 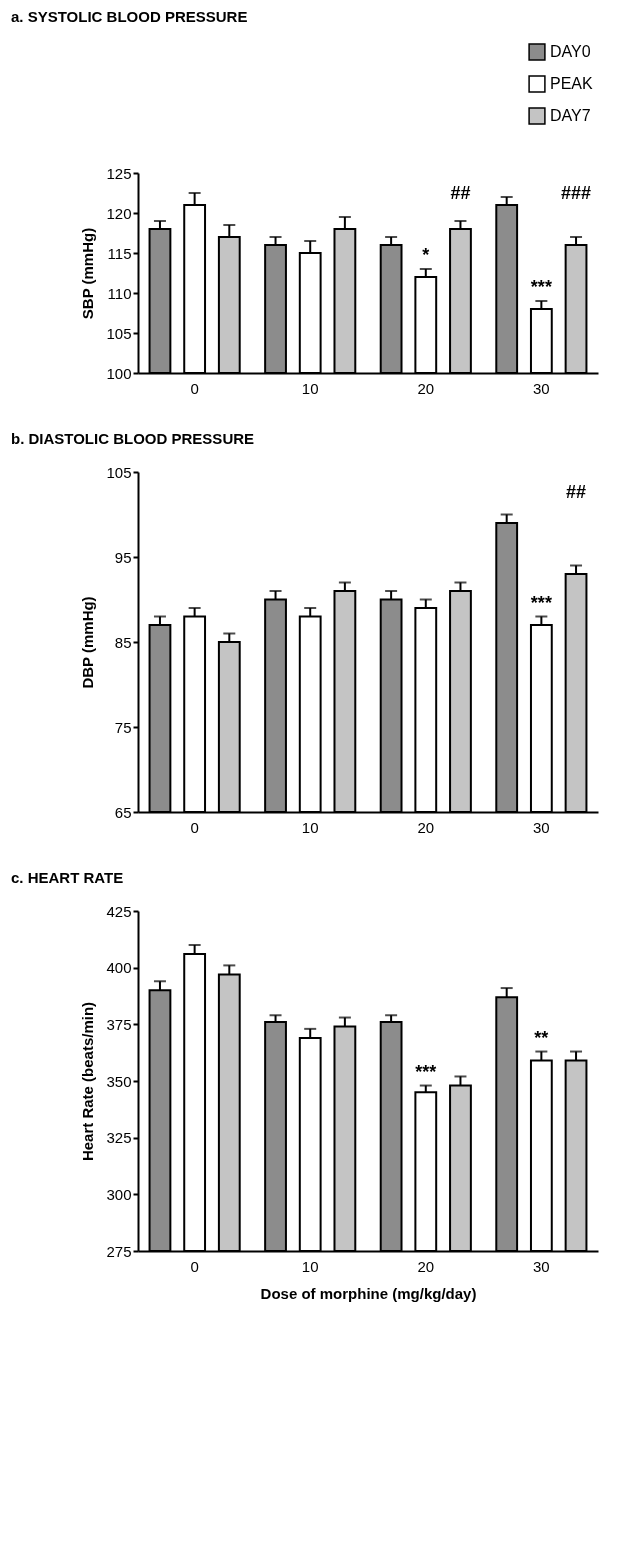 I want to click on chart-title: b. DIASTOLIC BLOOD PRESSURE, so click(x=132, y=438).